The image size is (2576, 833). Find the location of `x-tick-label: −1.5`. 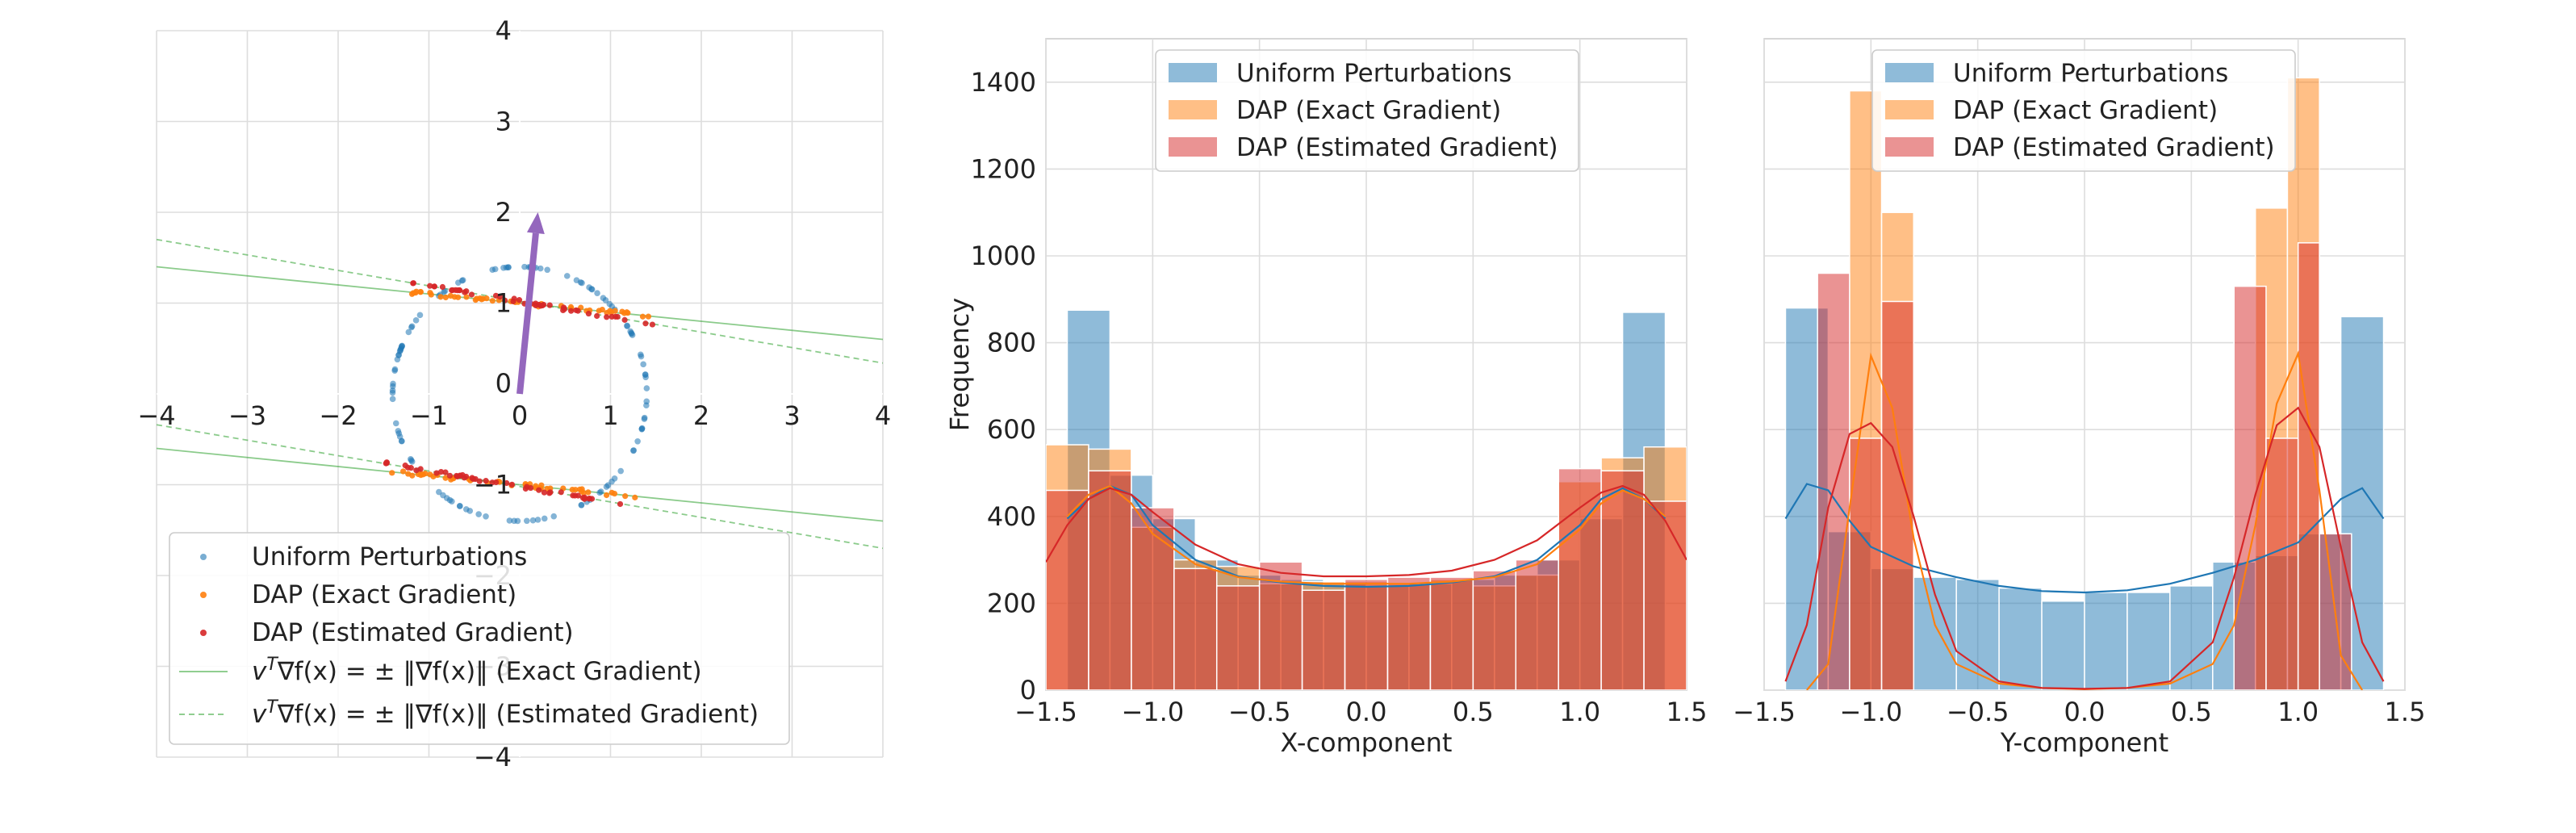

x-tick-label: −1.5 is located at coordinates (1764, 712).